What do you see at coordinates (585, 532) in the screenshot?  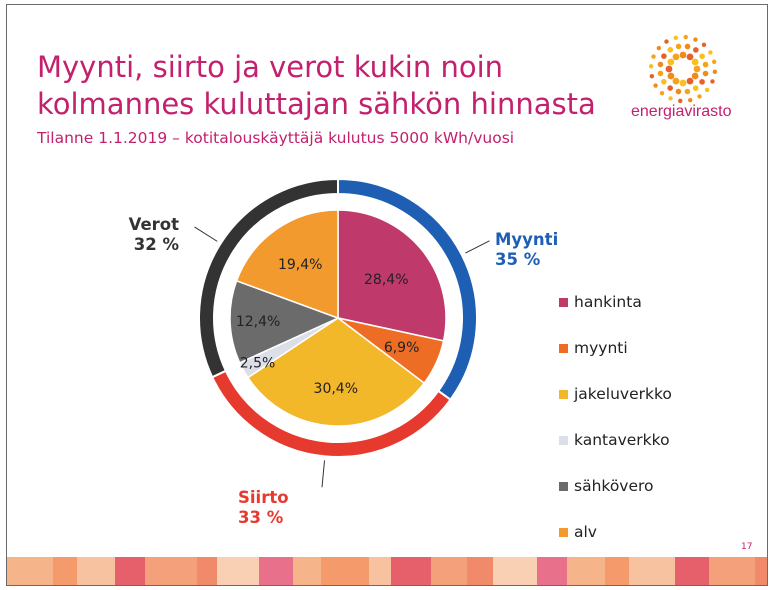 I see `legend-label: alv` at bounding box center [585, 532].